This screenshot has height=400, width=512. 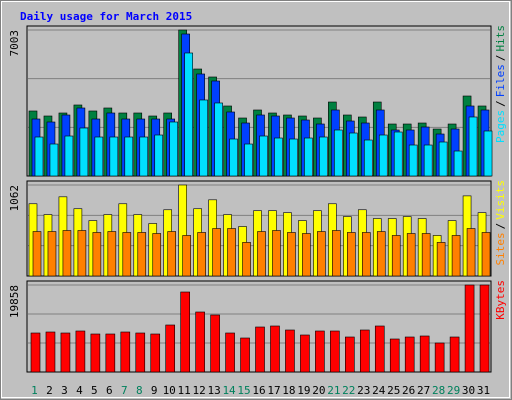 I want to click on x-tick-label: 26, so click(x=408, y=390).